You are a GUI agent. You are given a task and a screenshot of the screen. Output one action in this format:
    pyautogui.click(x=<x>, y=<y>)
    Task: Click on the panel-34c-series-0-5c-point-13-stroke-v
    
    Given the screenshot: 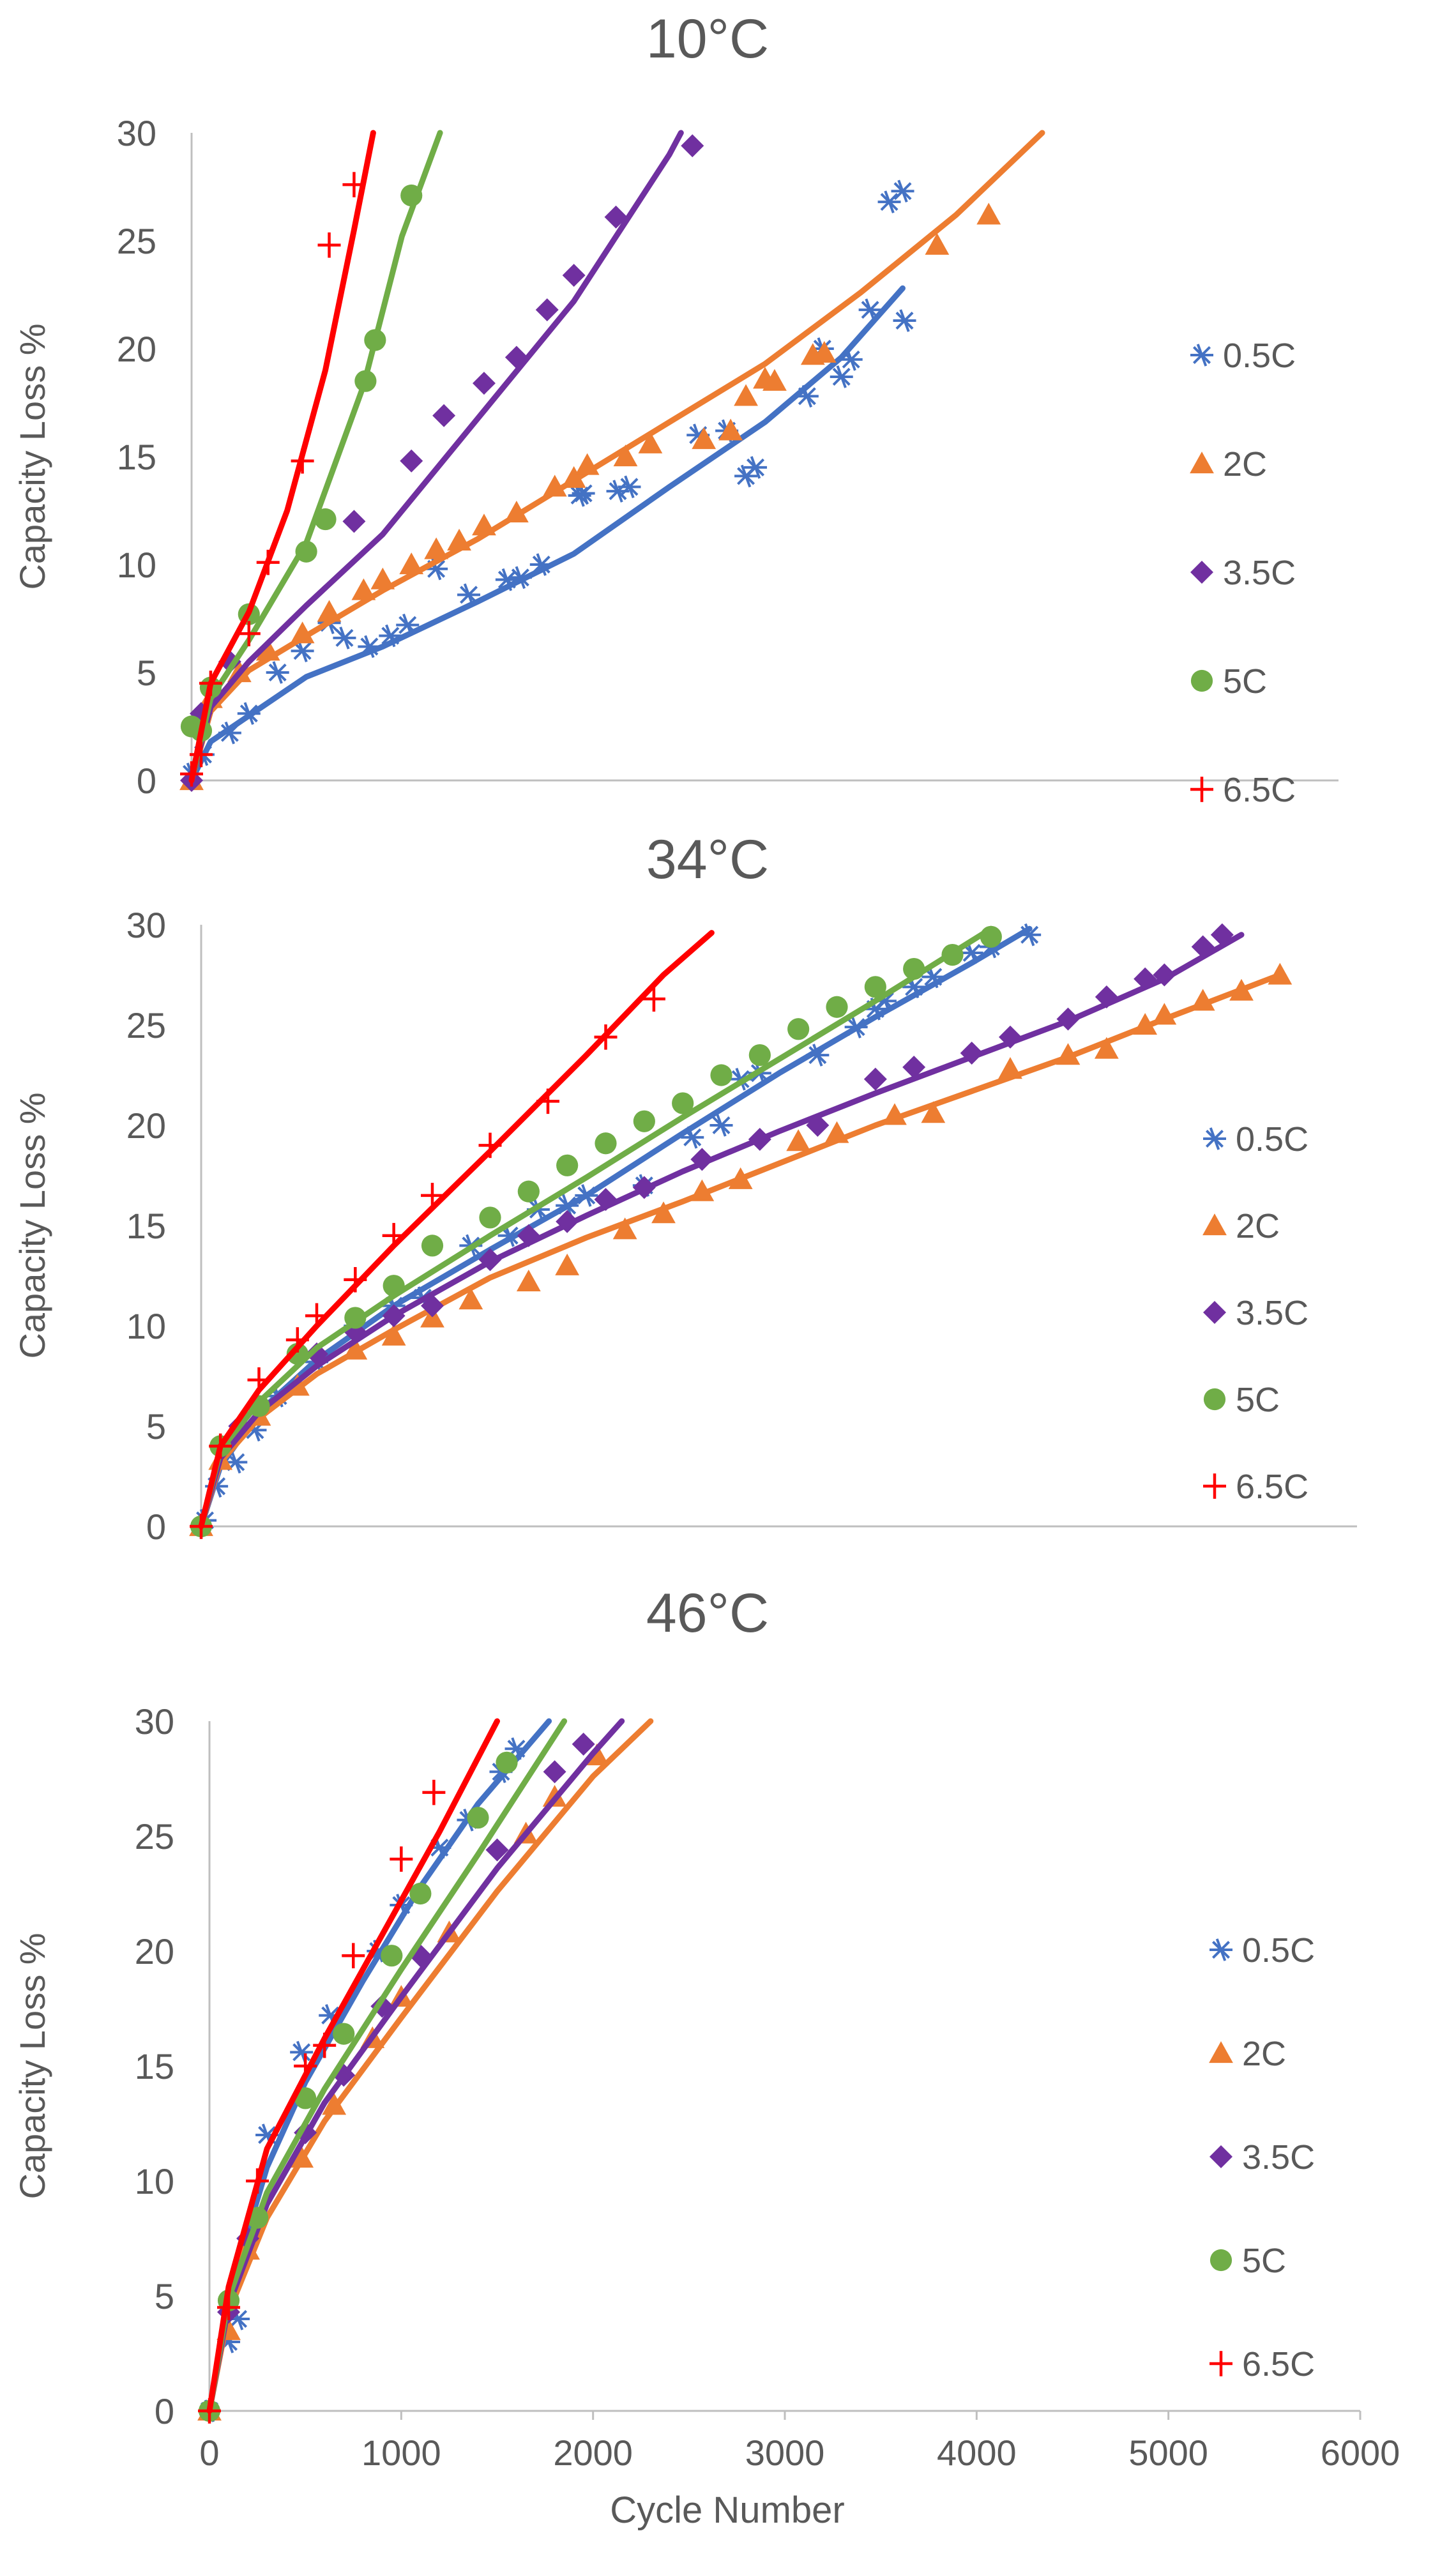 What is the action you would take?
    pyautogui.click(x=586, y=1195)
    